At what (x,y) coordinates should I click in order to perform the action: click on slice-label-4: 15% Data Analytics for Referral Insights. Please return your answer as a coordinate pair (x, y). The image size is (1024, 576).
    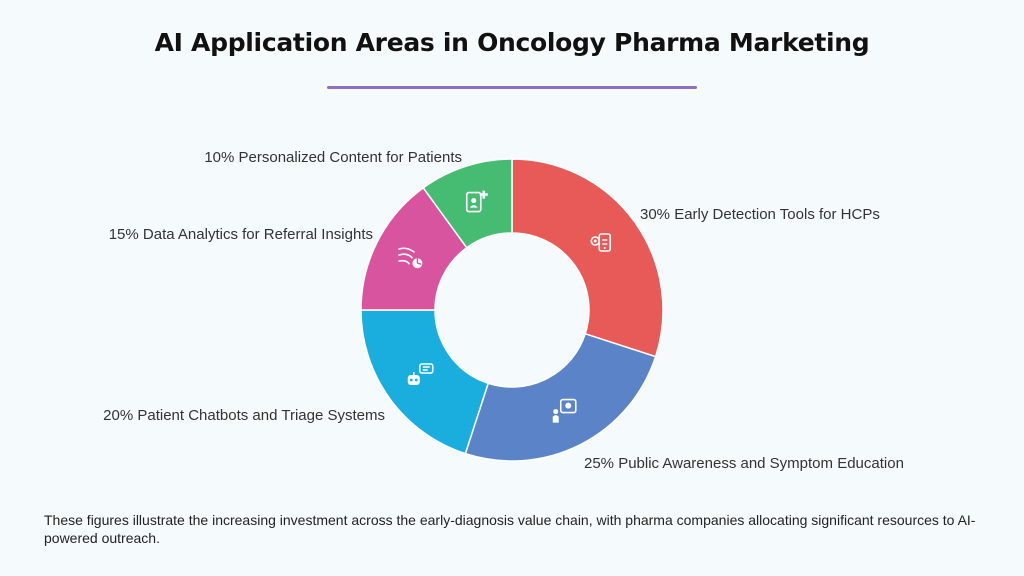
    Looking at the image, I should click on (241, 234).